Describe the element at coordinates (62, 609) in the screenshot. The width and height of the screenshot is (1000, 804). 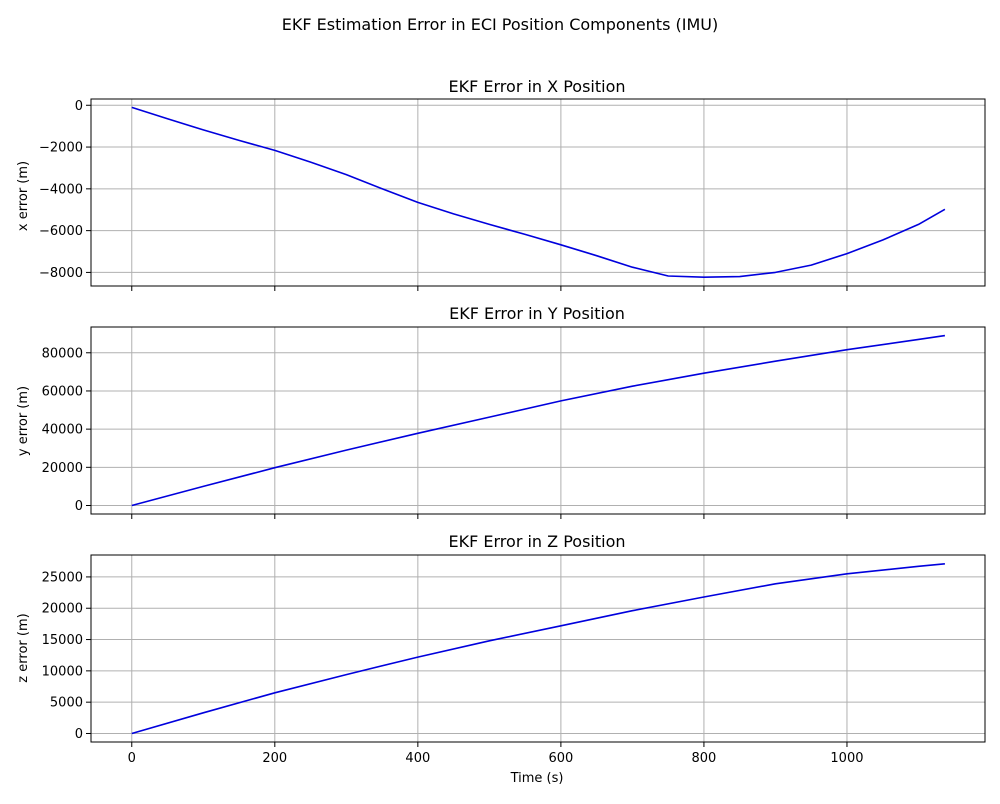
I see `subplot-z-ytick-label-4: 20000` at that location.